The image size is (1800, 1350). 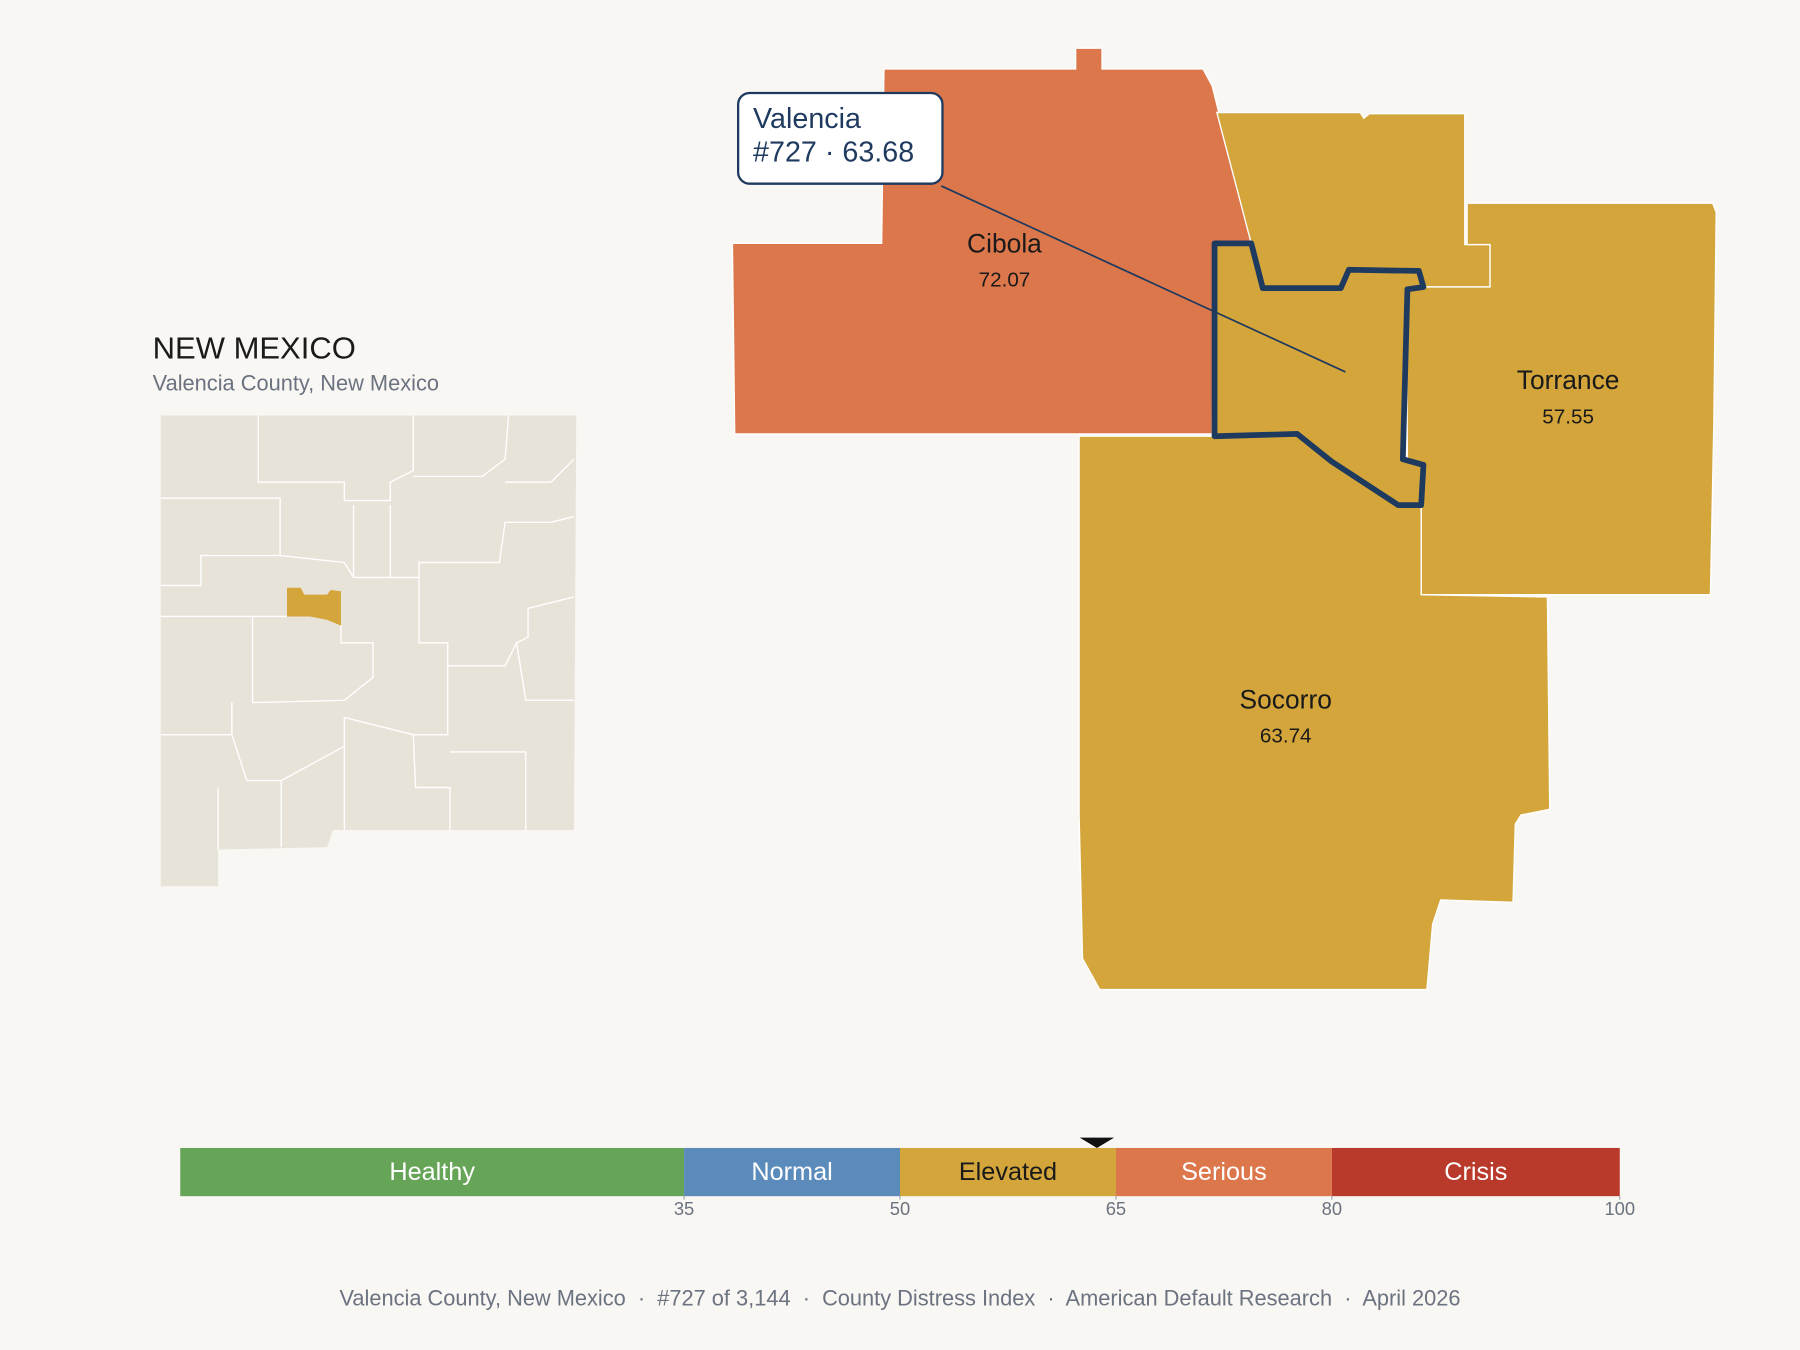 I want to click on inset-subtitle: Valencia County, New Mexico, so click(x=296, y=382).